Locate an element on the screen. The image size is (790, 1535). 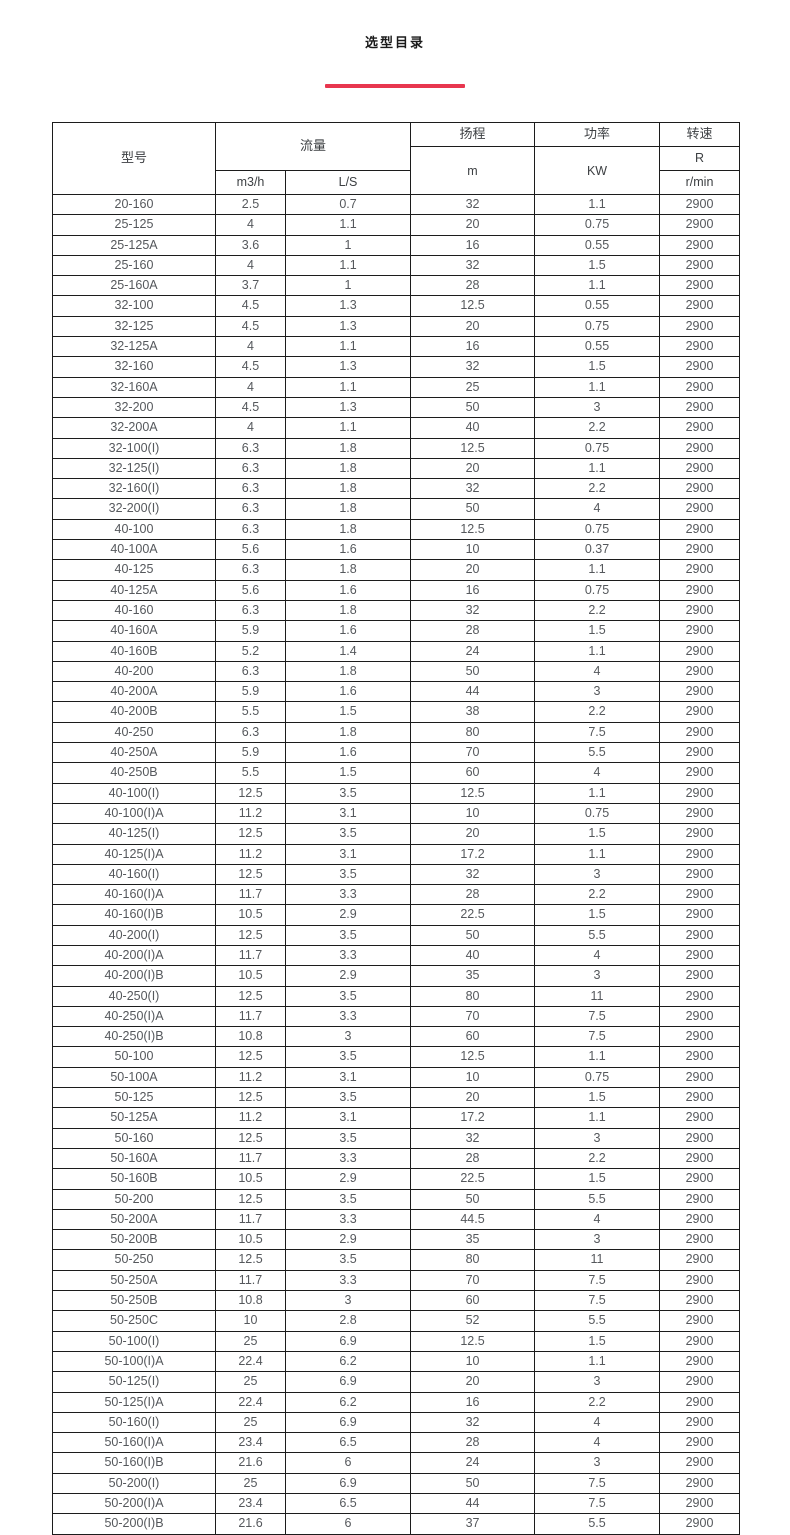
table-row: 40-200(I)B 10.5 2.9 35 3 2900 is located at coordinates (396, 976).